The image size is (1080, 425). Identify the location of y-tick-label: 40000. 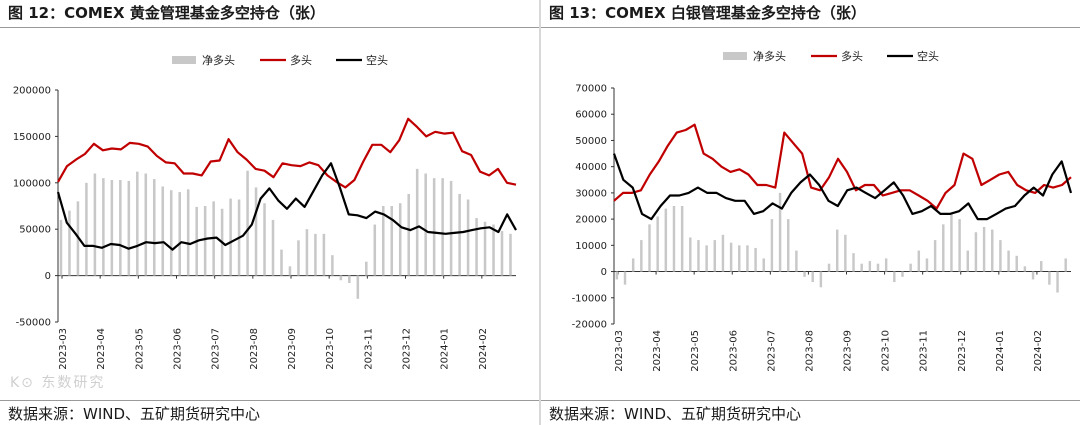
(591, 167).